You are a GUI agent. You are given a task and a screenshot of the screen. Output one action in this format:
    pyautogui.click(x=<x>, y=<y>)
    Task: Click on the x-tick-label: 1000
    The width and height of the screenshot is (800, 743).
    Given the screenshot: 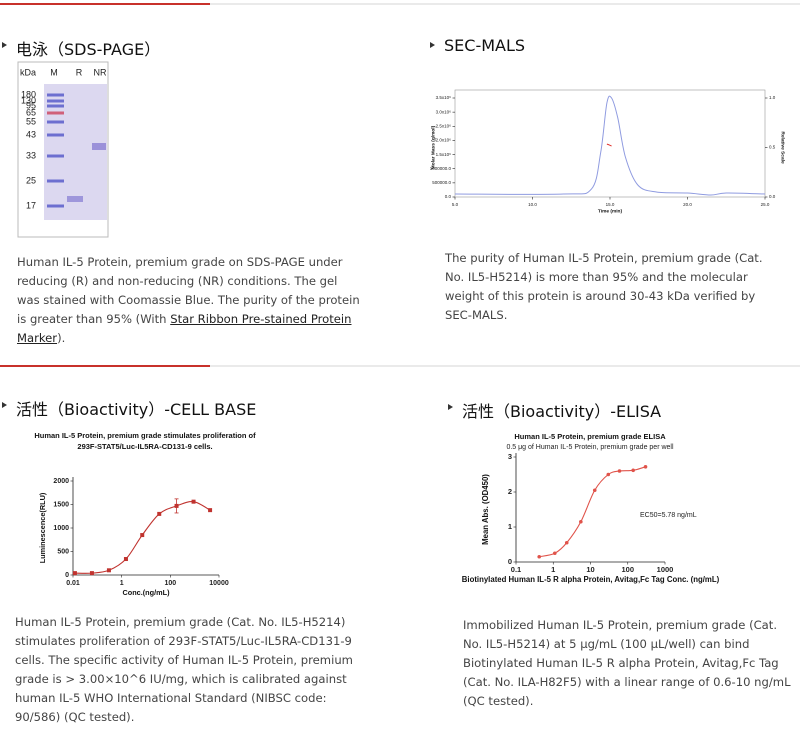 What is the action you would take?
    pyautogui.click(x=665, y=569)
    